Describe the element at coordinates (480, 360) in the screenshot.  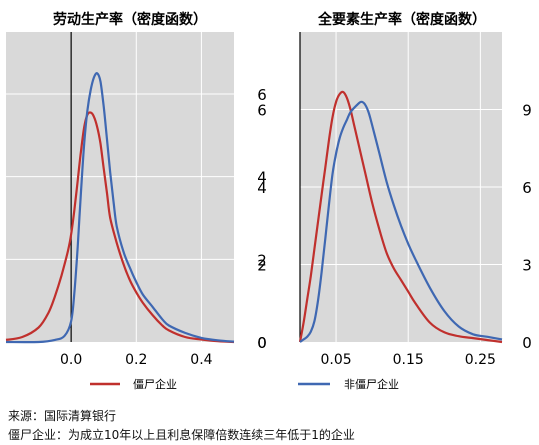
I see `x-tick-label: 0.25` at that location.